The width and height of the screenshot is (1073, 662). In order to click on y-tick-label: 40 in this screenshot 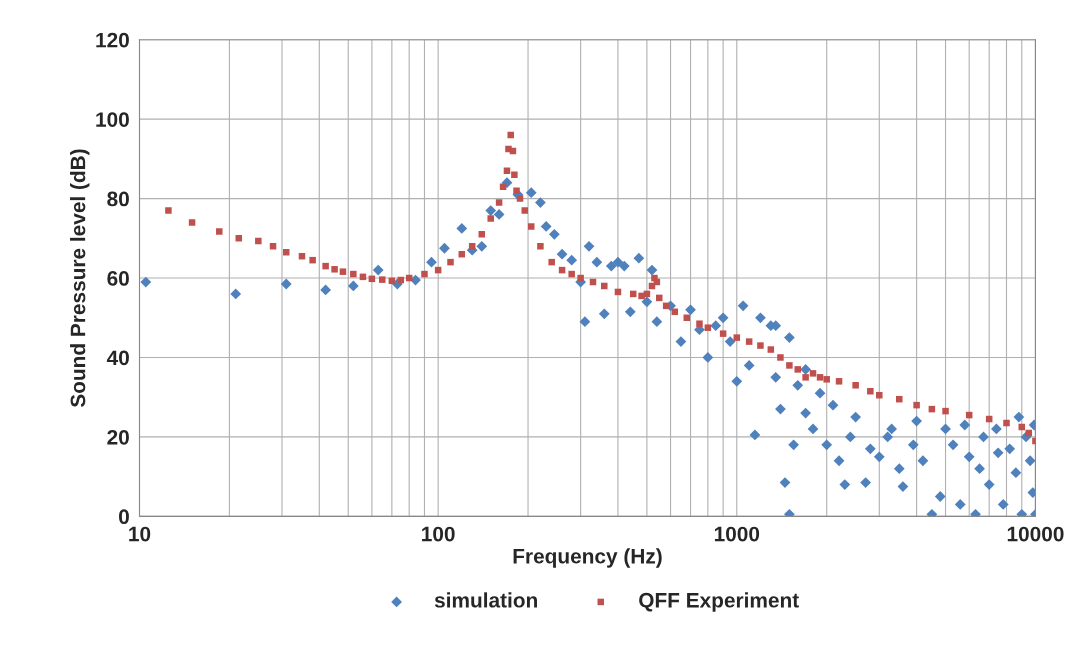, I will do `click(117, 358)`.